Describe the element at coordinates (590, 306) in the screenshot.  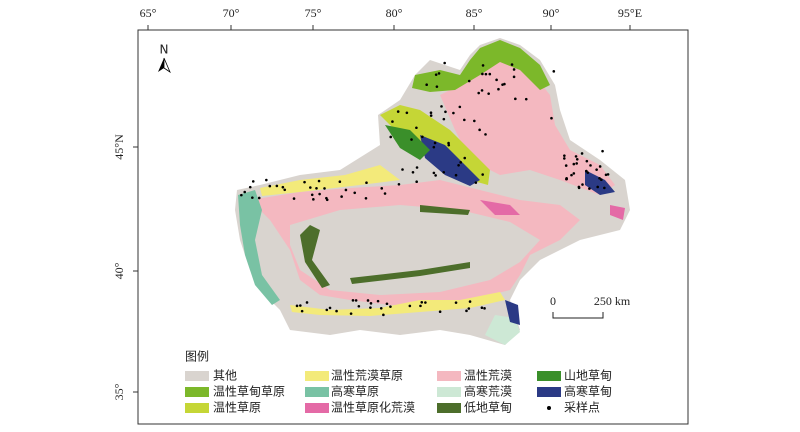
I see `scale-bar: 0 250 km` at that location.